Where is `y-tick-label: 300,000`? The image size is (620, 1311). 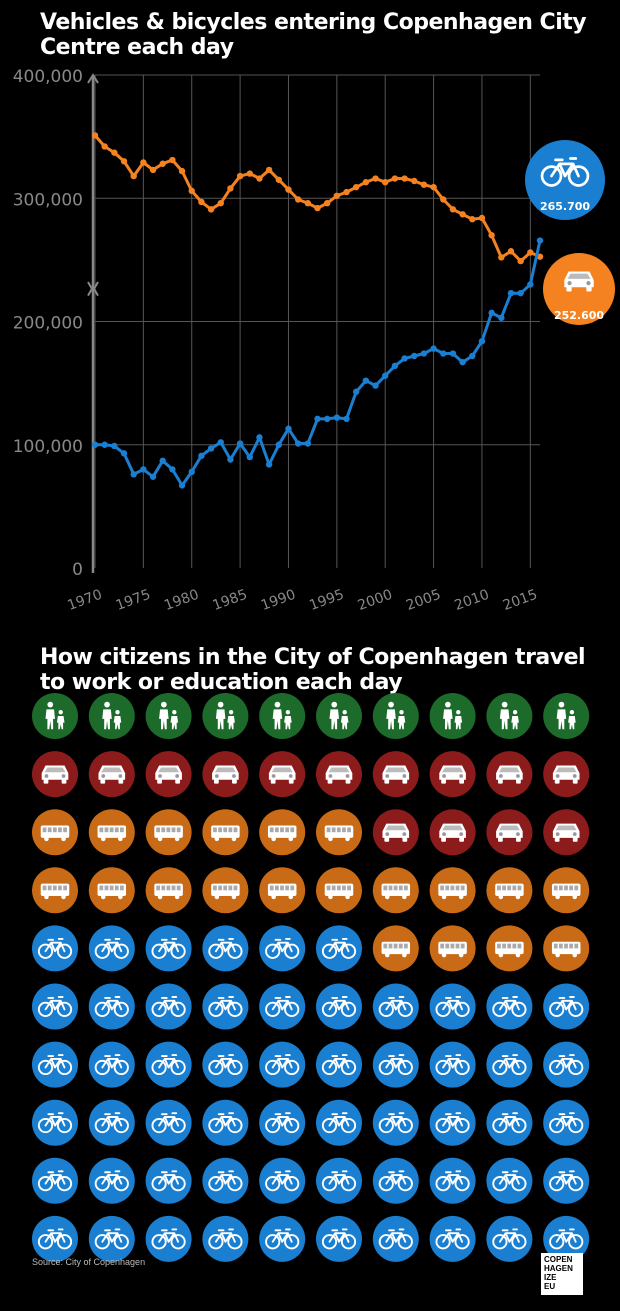
y-tick-label: 300,000 is located at coordinates (48, 200).